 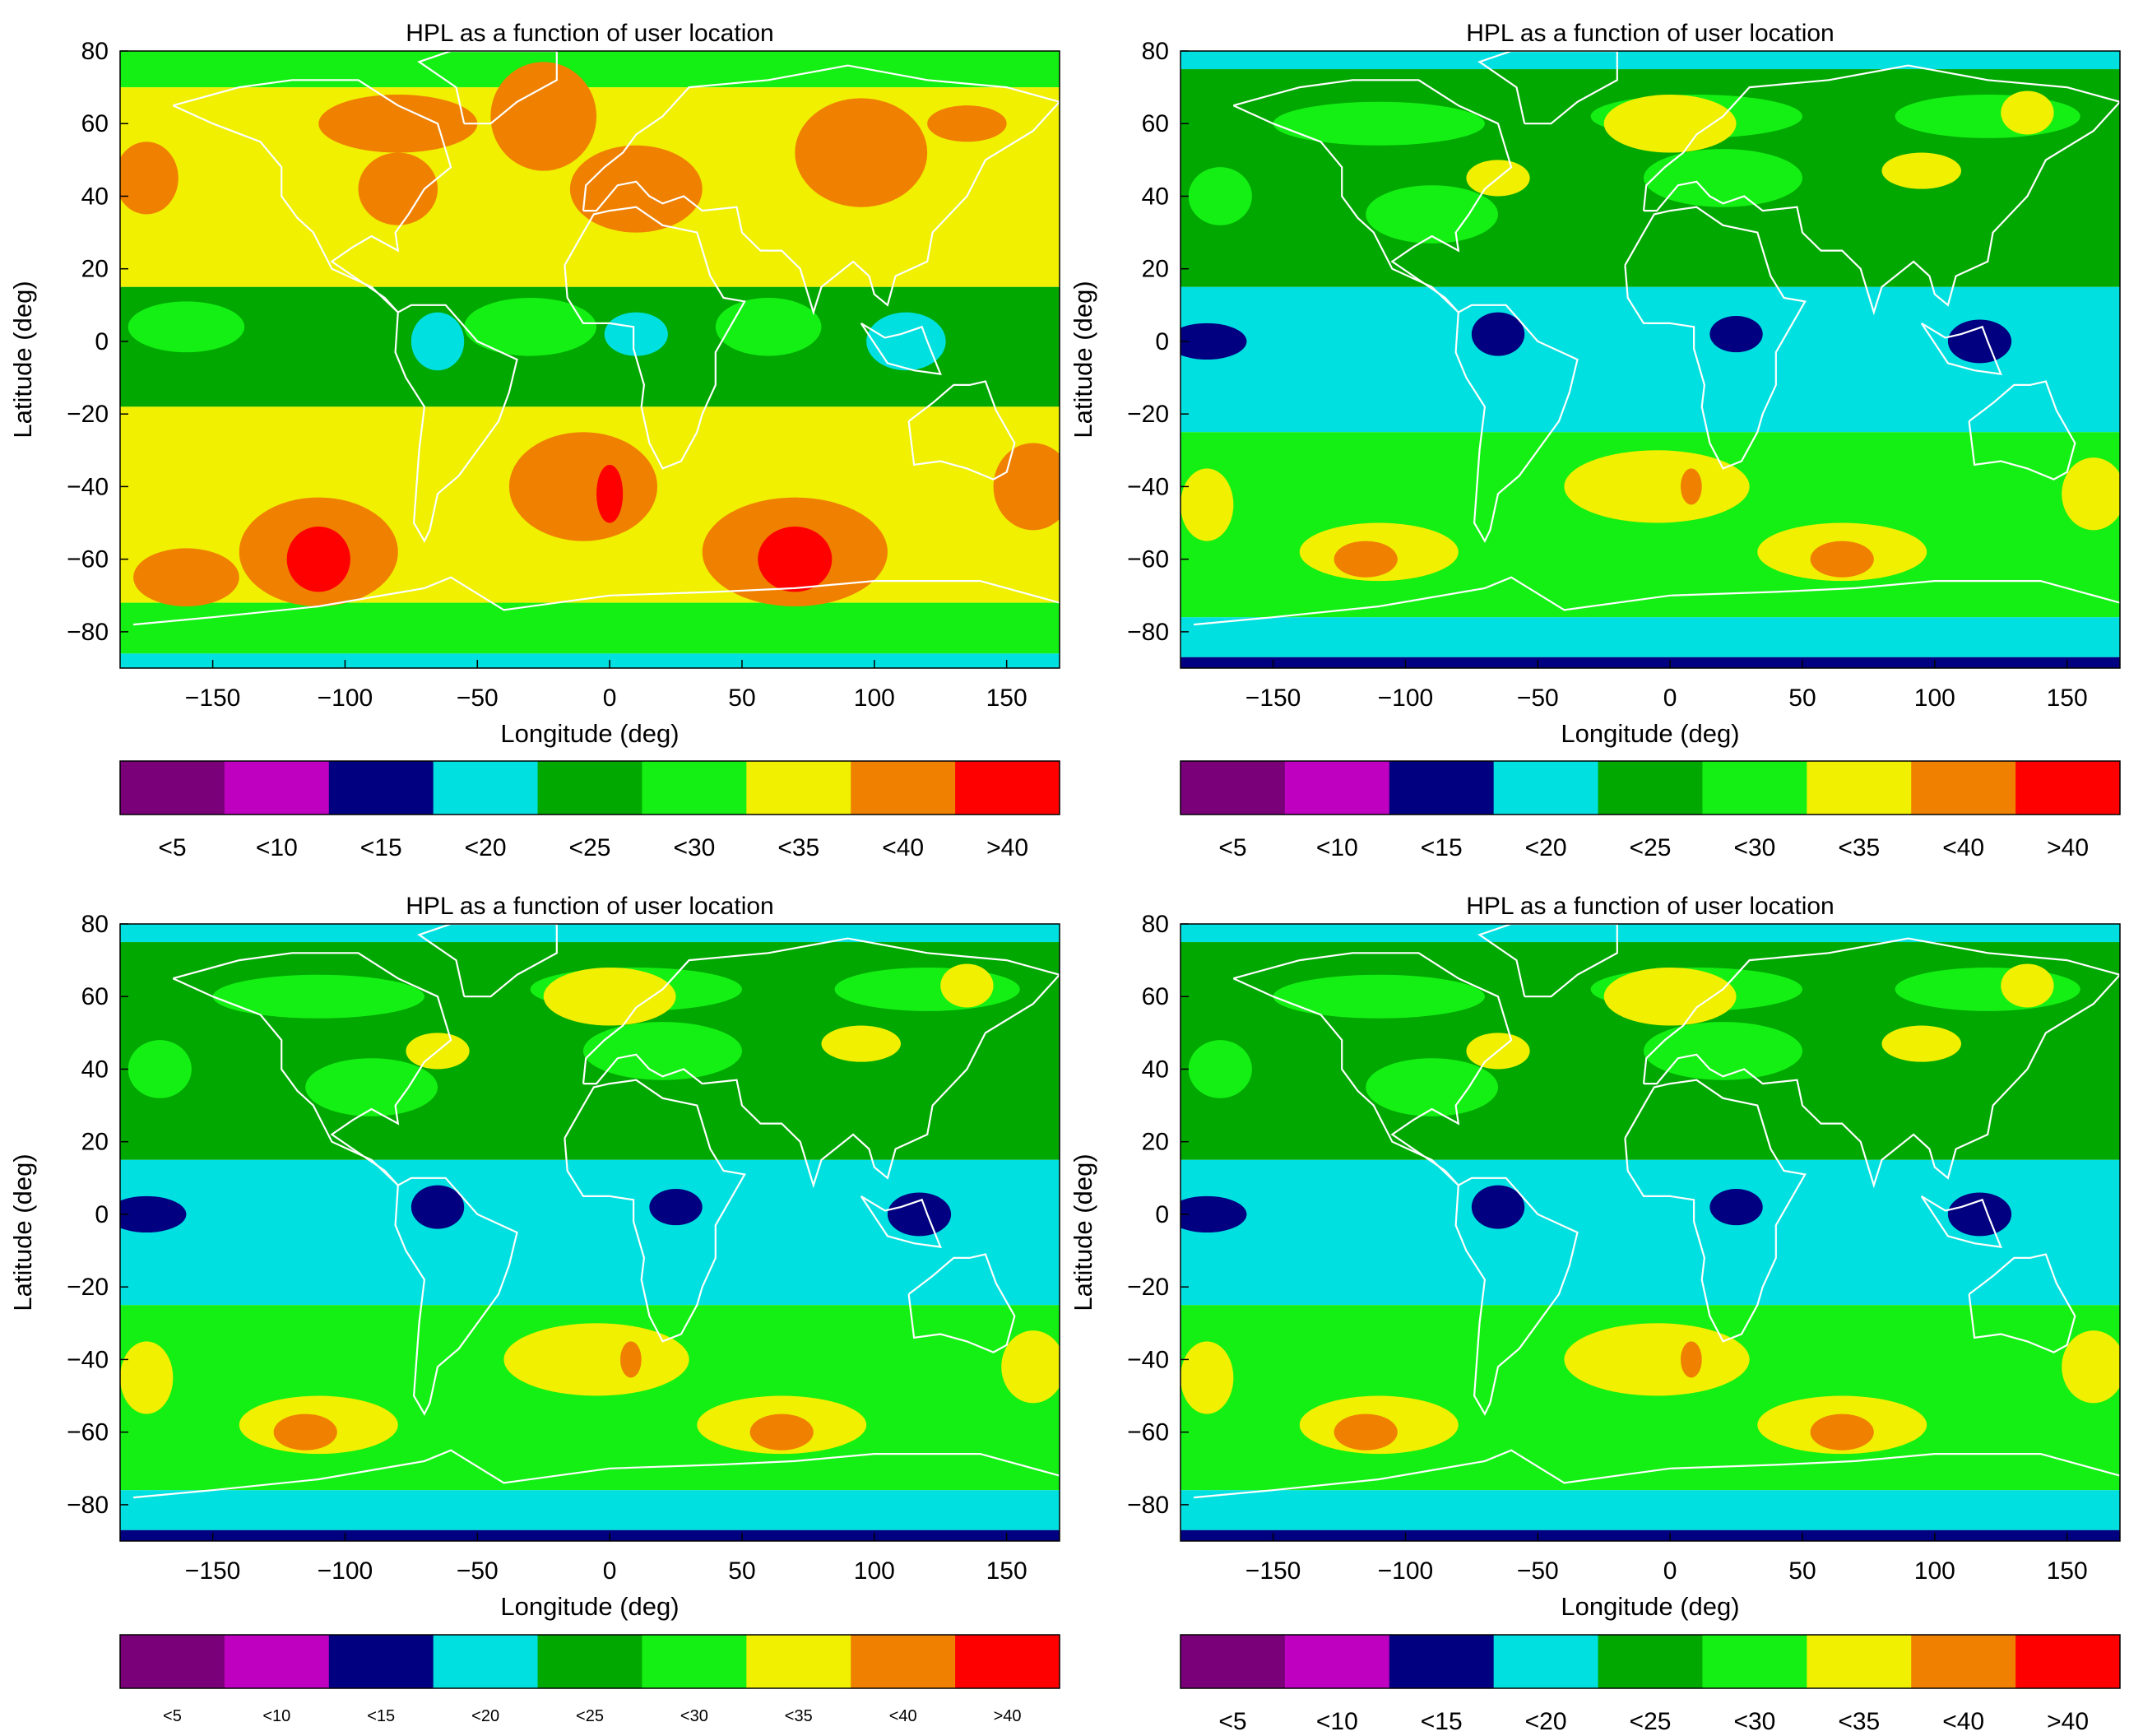 I want to click on y-tick-label: −60, so click(x=88, y=1432).